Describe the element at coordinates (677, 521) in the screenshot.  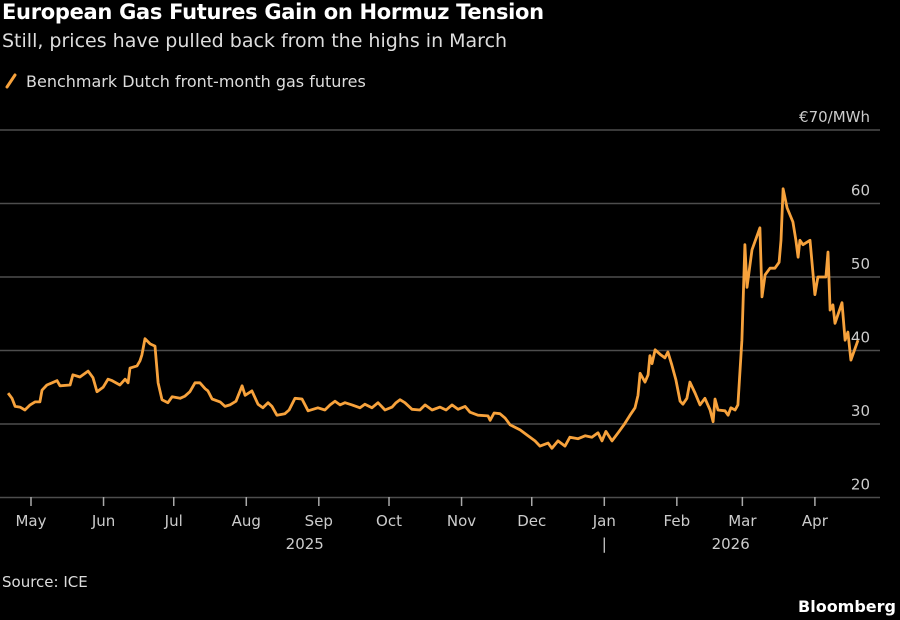
I see `x-tick-label: Feb` at that location.